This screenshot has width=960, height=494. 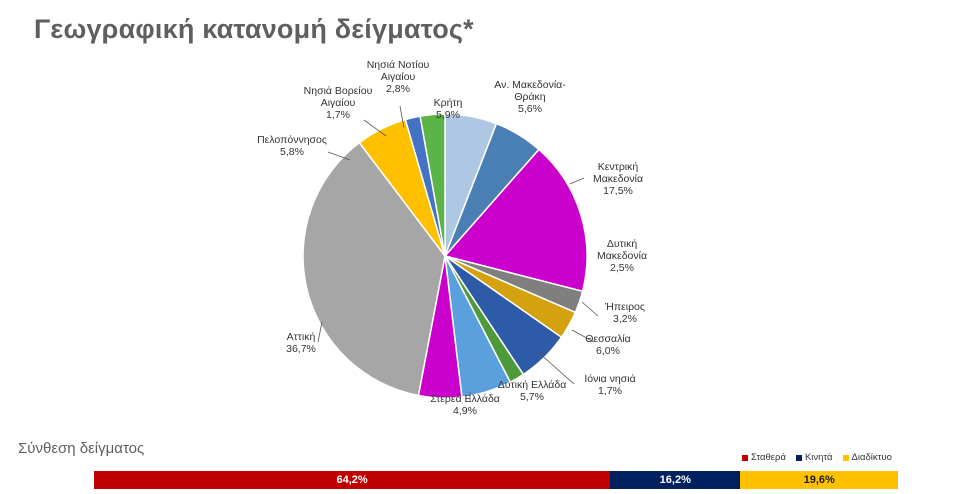 I want to click on slice-label: Στερεά Ελλάδα 4,9%, so click(x=465, y=405).